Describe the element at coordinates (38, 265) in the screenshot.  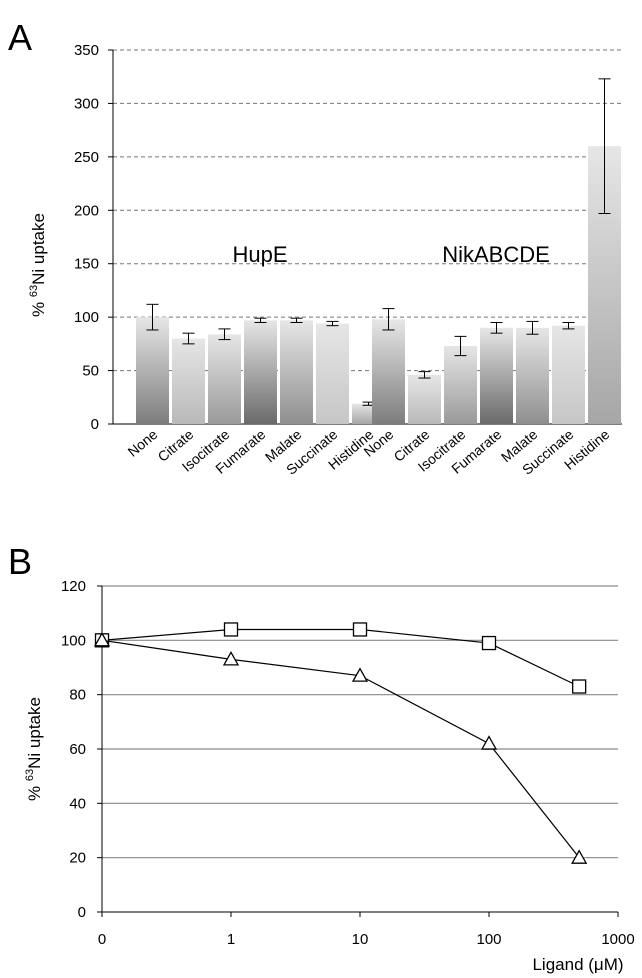
I see `panel-a-y-axis-label: % 63Ni uptake` at that location.